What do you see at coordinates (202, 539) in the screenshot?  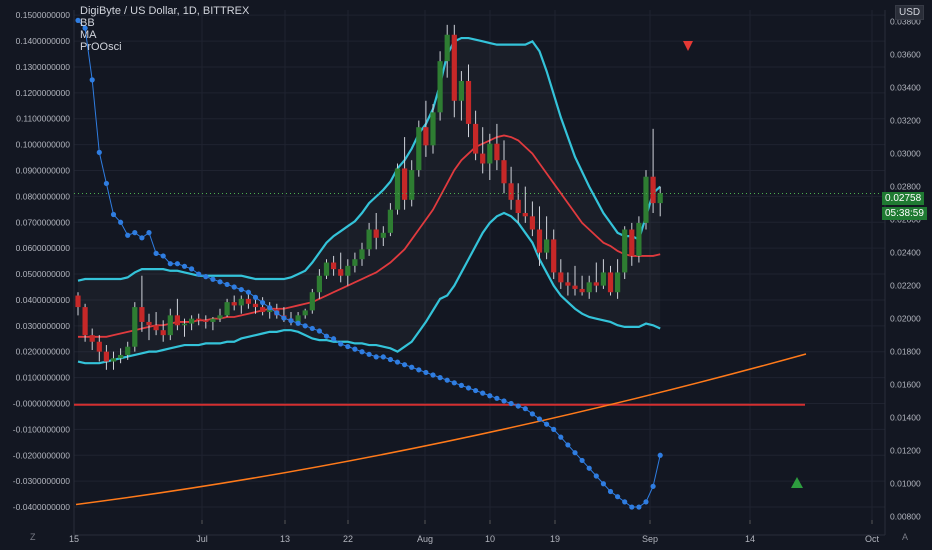 I see `x-axis-label: Jul` at bounding box center [202, 539].